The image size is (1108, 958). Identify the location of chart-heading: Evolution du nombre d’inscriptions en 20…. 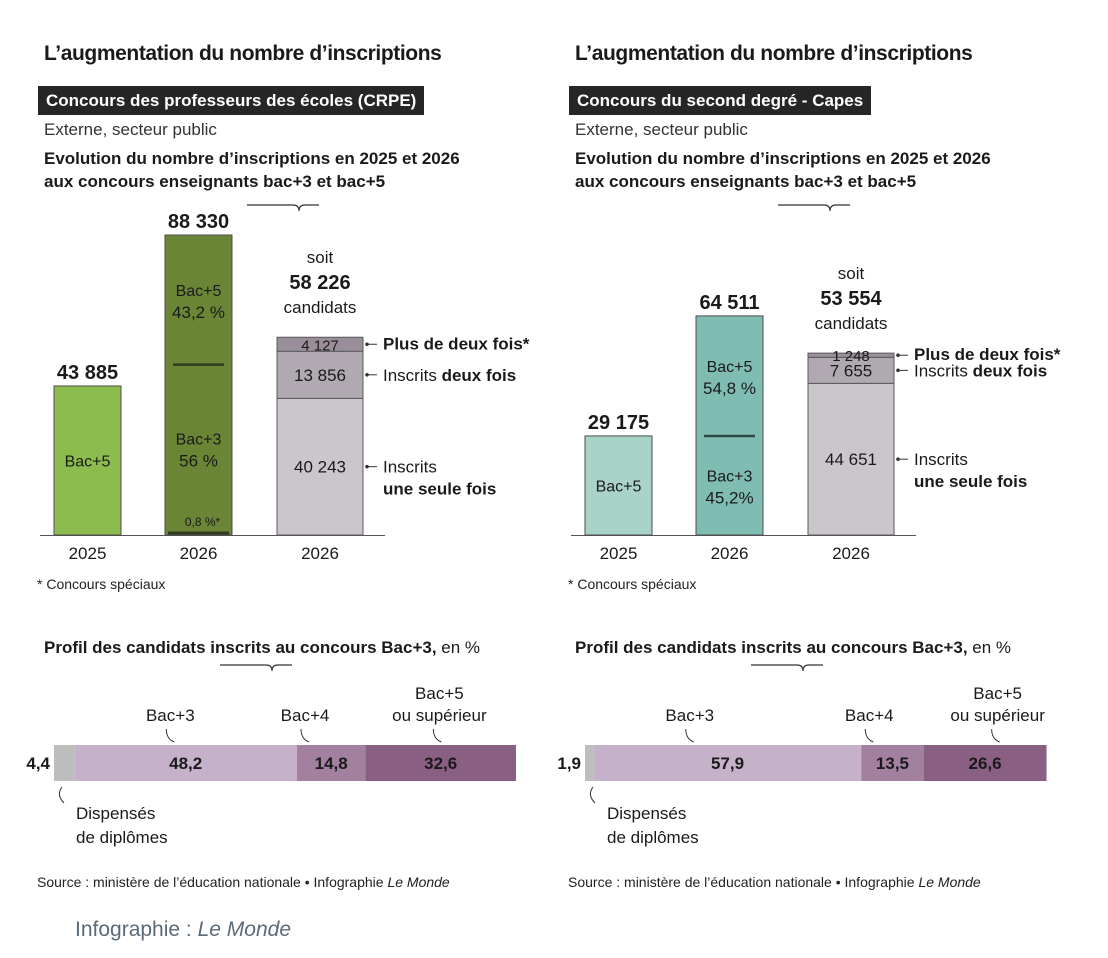
(783, 170).